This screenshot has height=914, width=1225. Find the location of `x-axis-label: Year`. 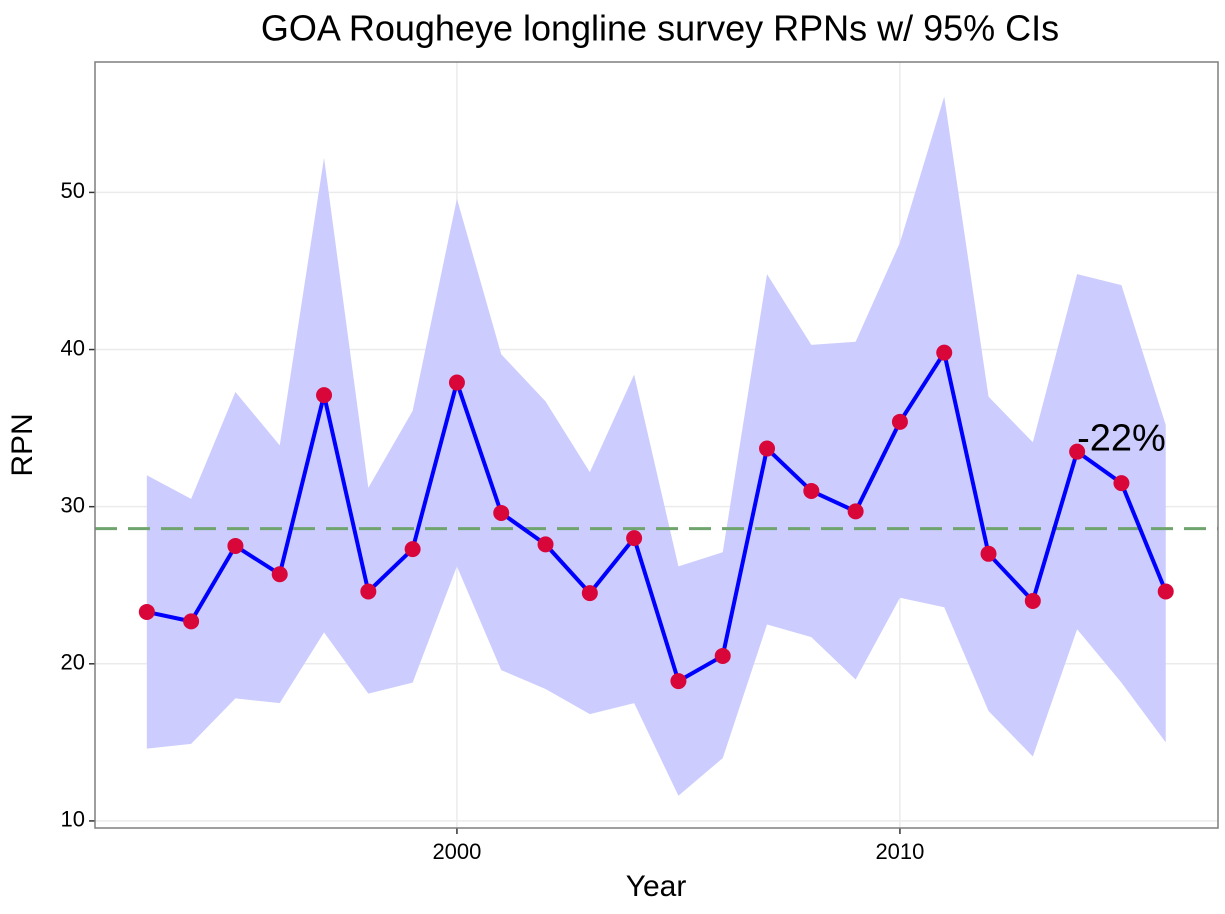

x-axis-label: Year is located at coordinates (656, 886).